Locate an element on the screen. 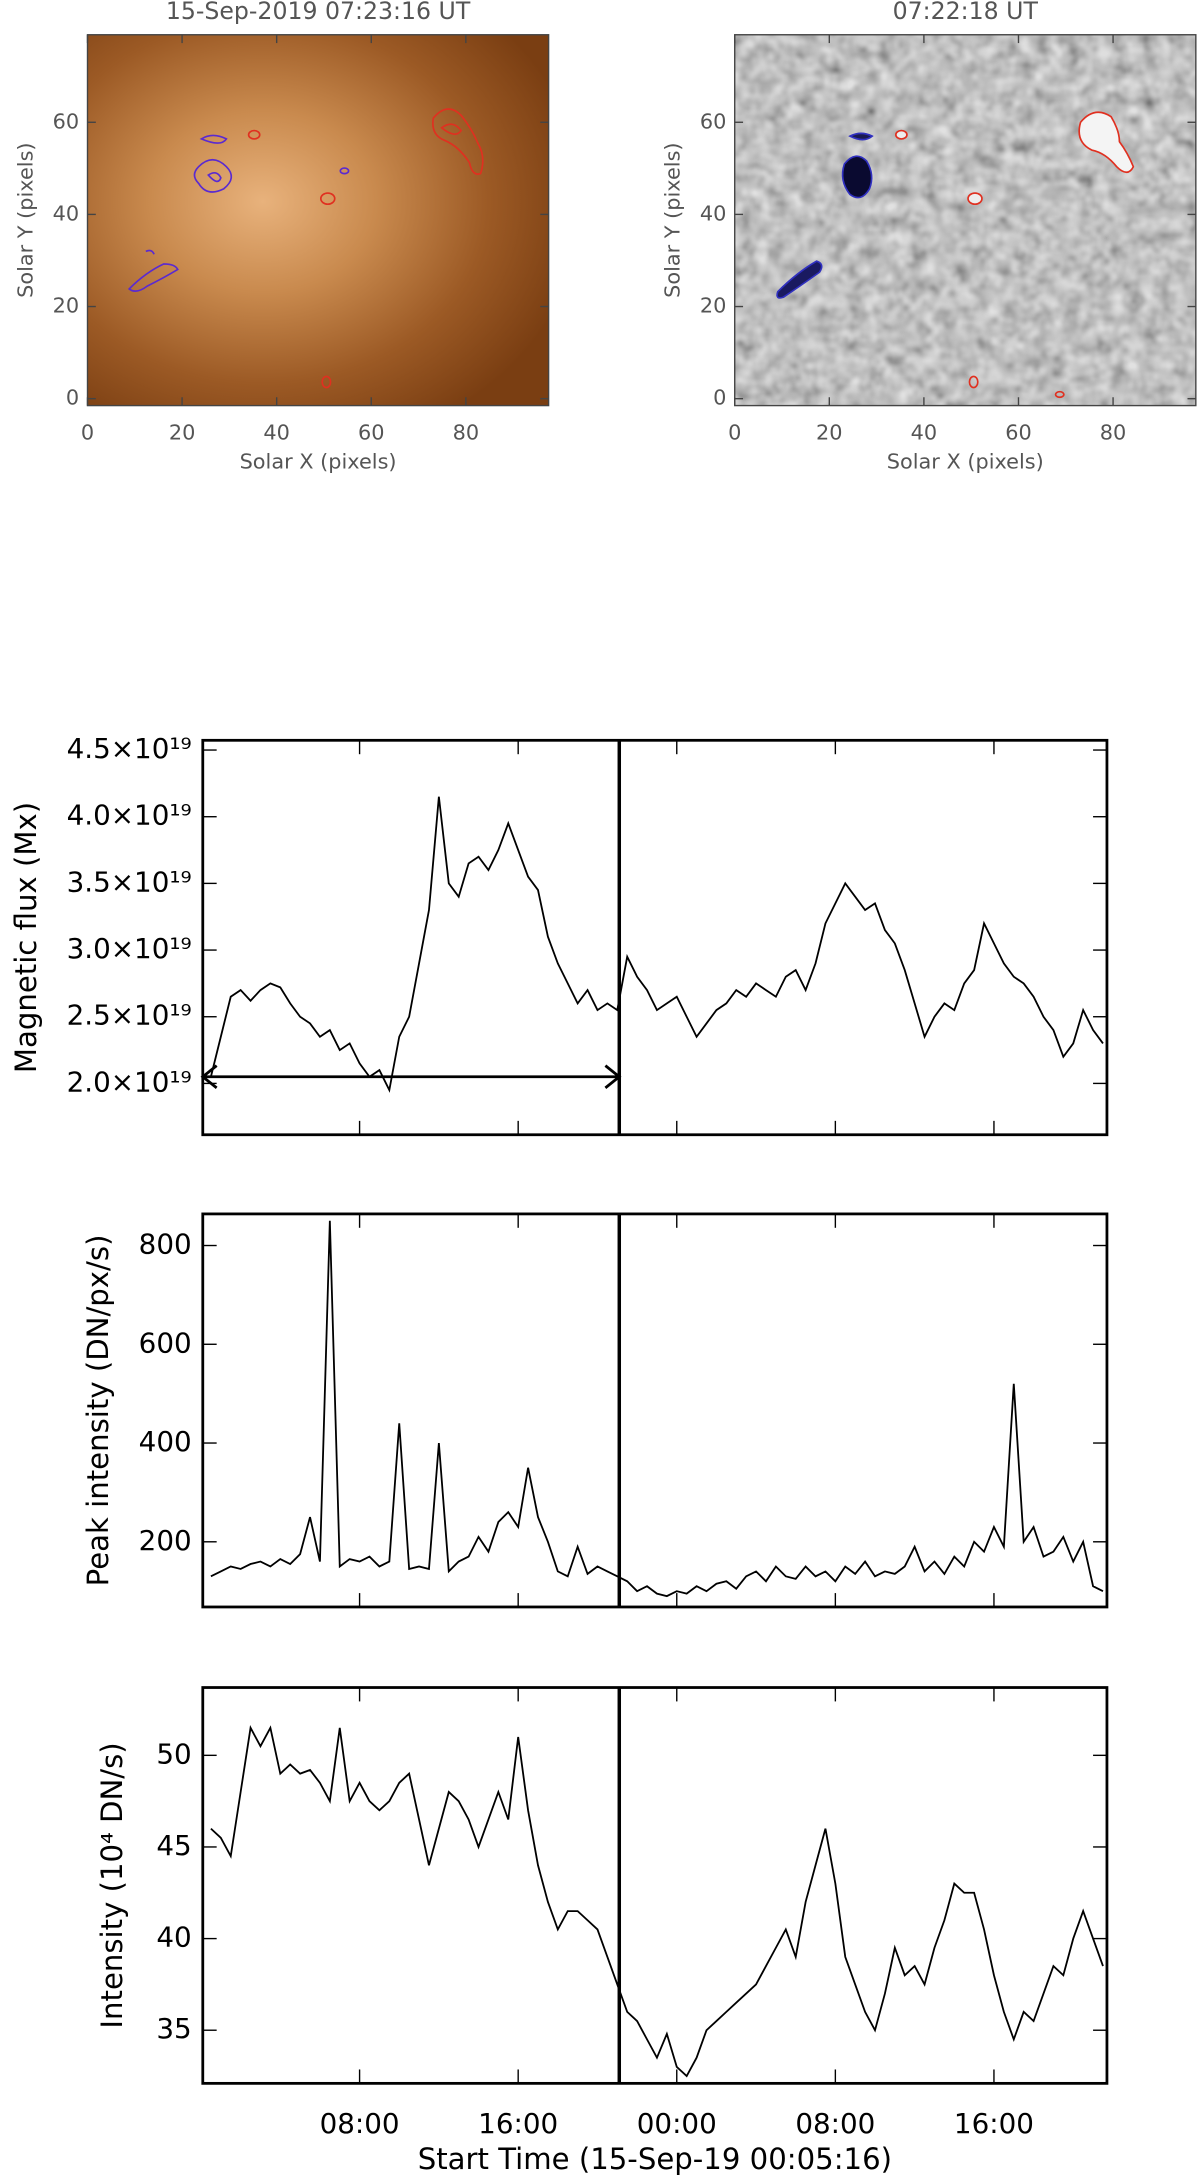  y-tick-label: 3.0×10¹⁹ is located at coordinates (129, 948).